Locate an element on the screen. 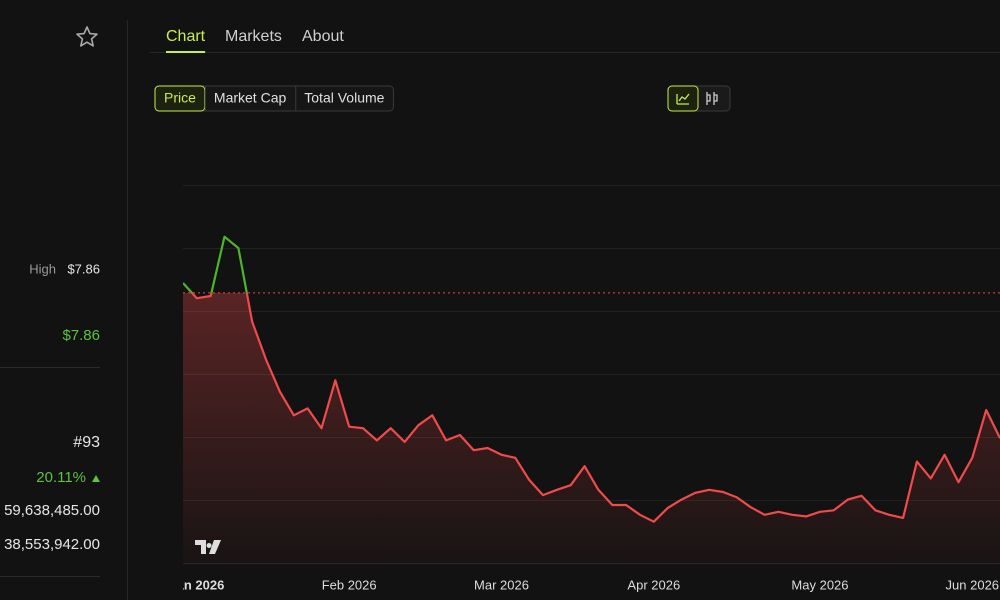 This screenshot has height=600, width=1000. toolbar-button-label: Market Cap is located at coordinates (250, 98).